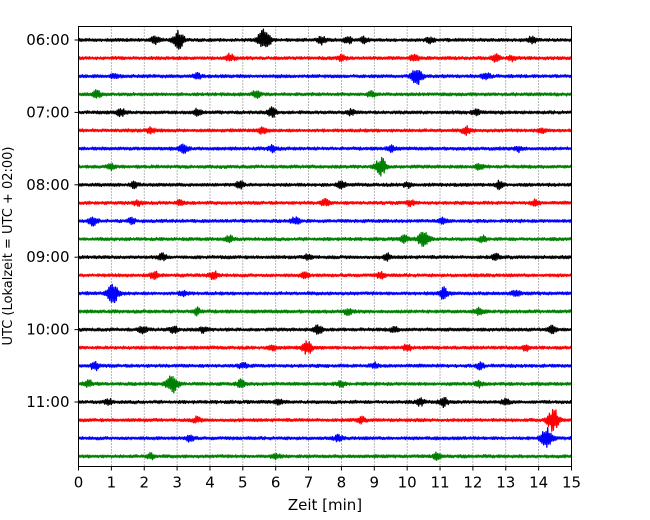  Describe the element at coordinates (8, 246) in the screenshot. I see `y-axis-label: UTC (Lokalzeit = UTC + 02:00)` at that location.